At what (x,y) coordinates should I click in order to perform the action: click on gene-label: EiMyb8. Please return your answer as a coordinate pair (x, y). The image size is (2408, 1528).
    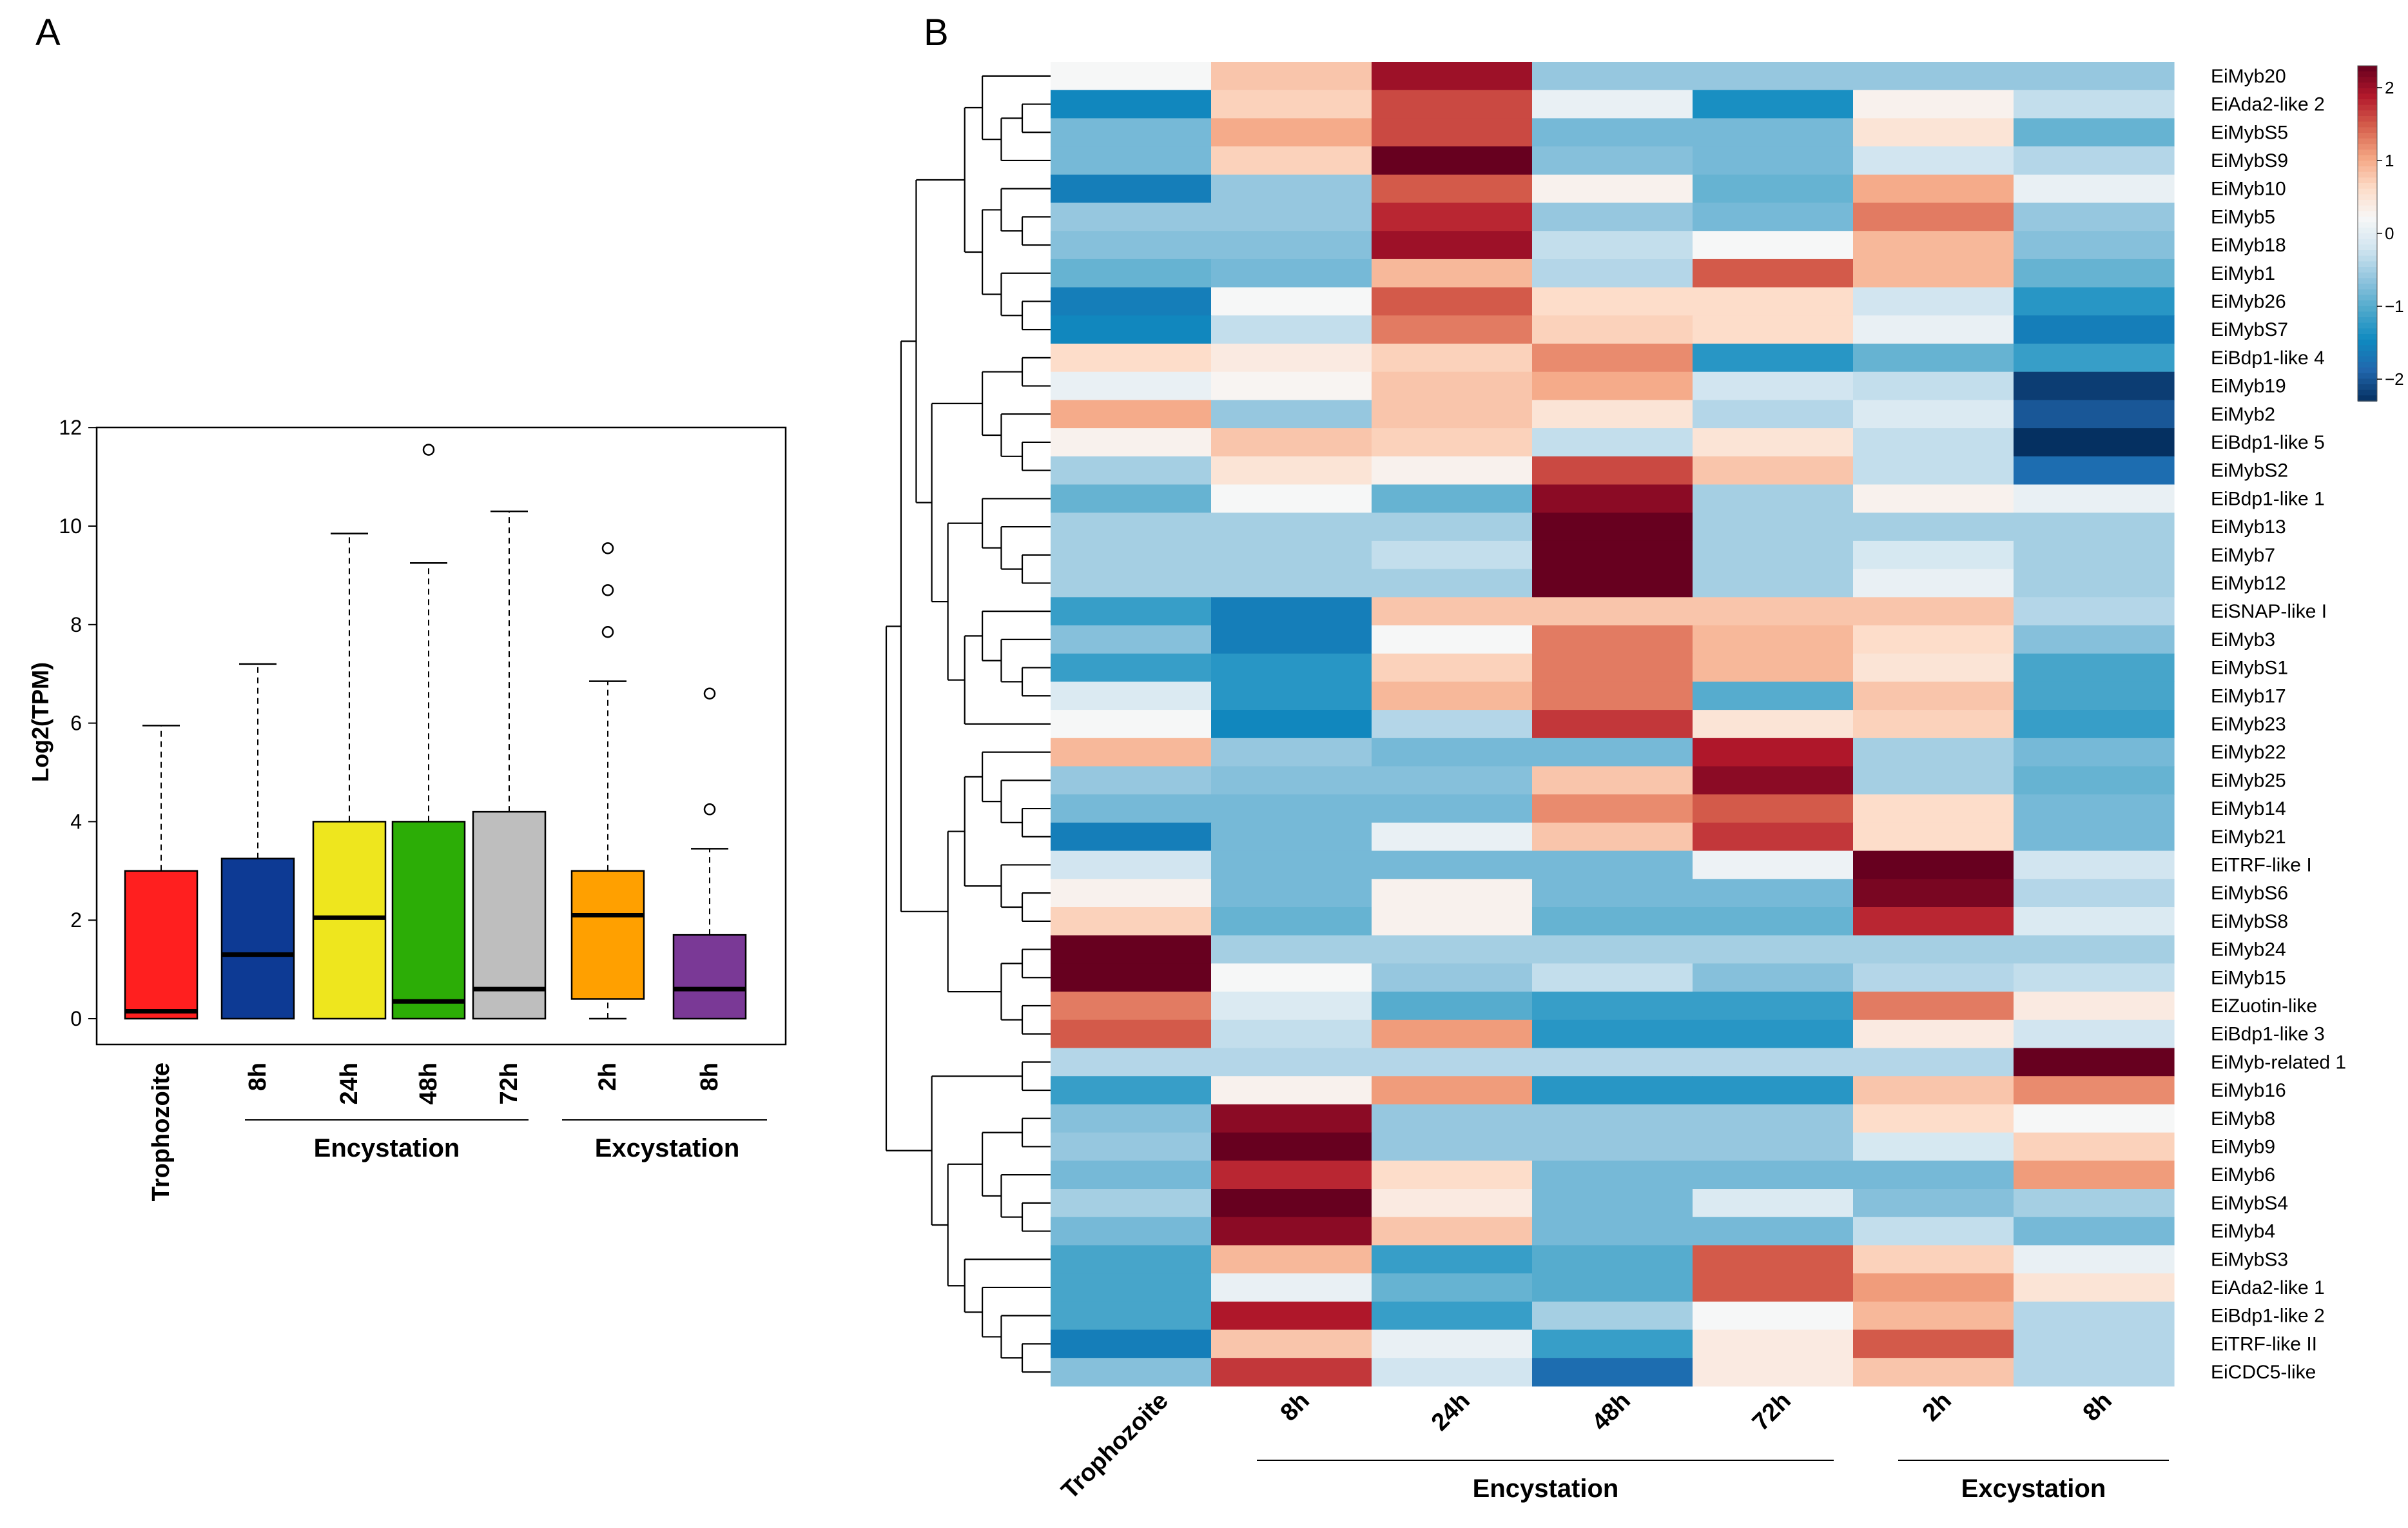
    Looking at the image, I should click on (2243, 1119).